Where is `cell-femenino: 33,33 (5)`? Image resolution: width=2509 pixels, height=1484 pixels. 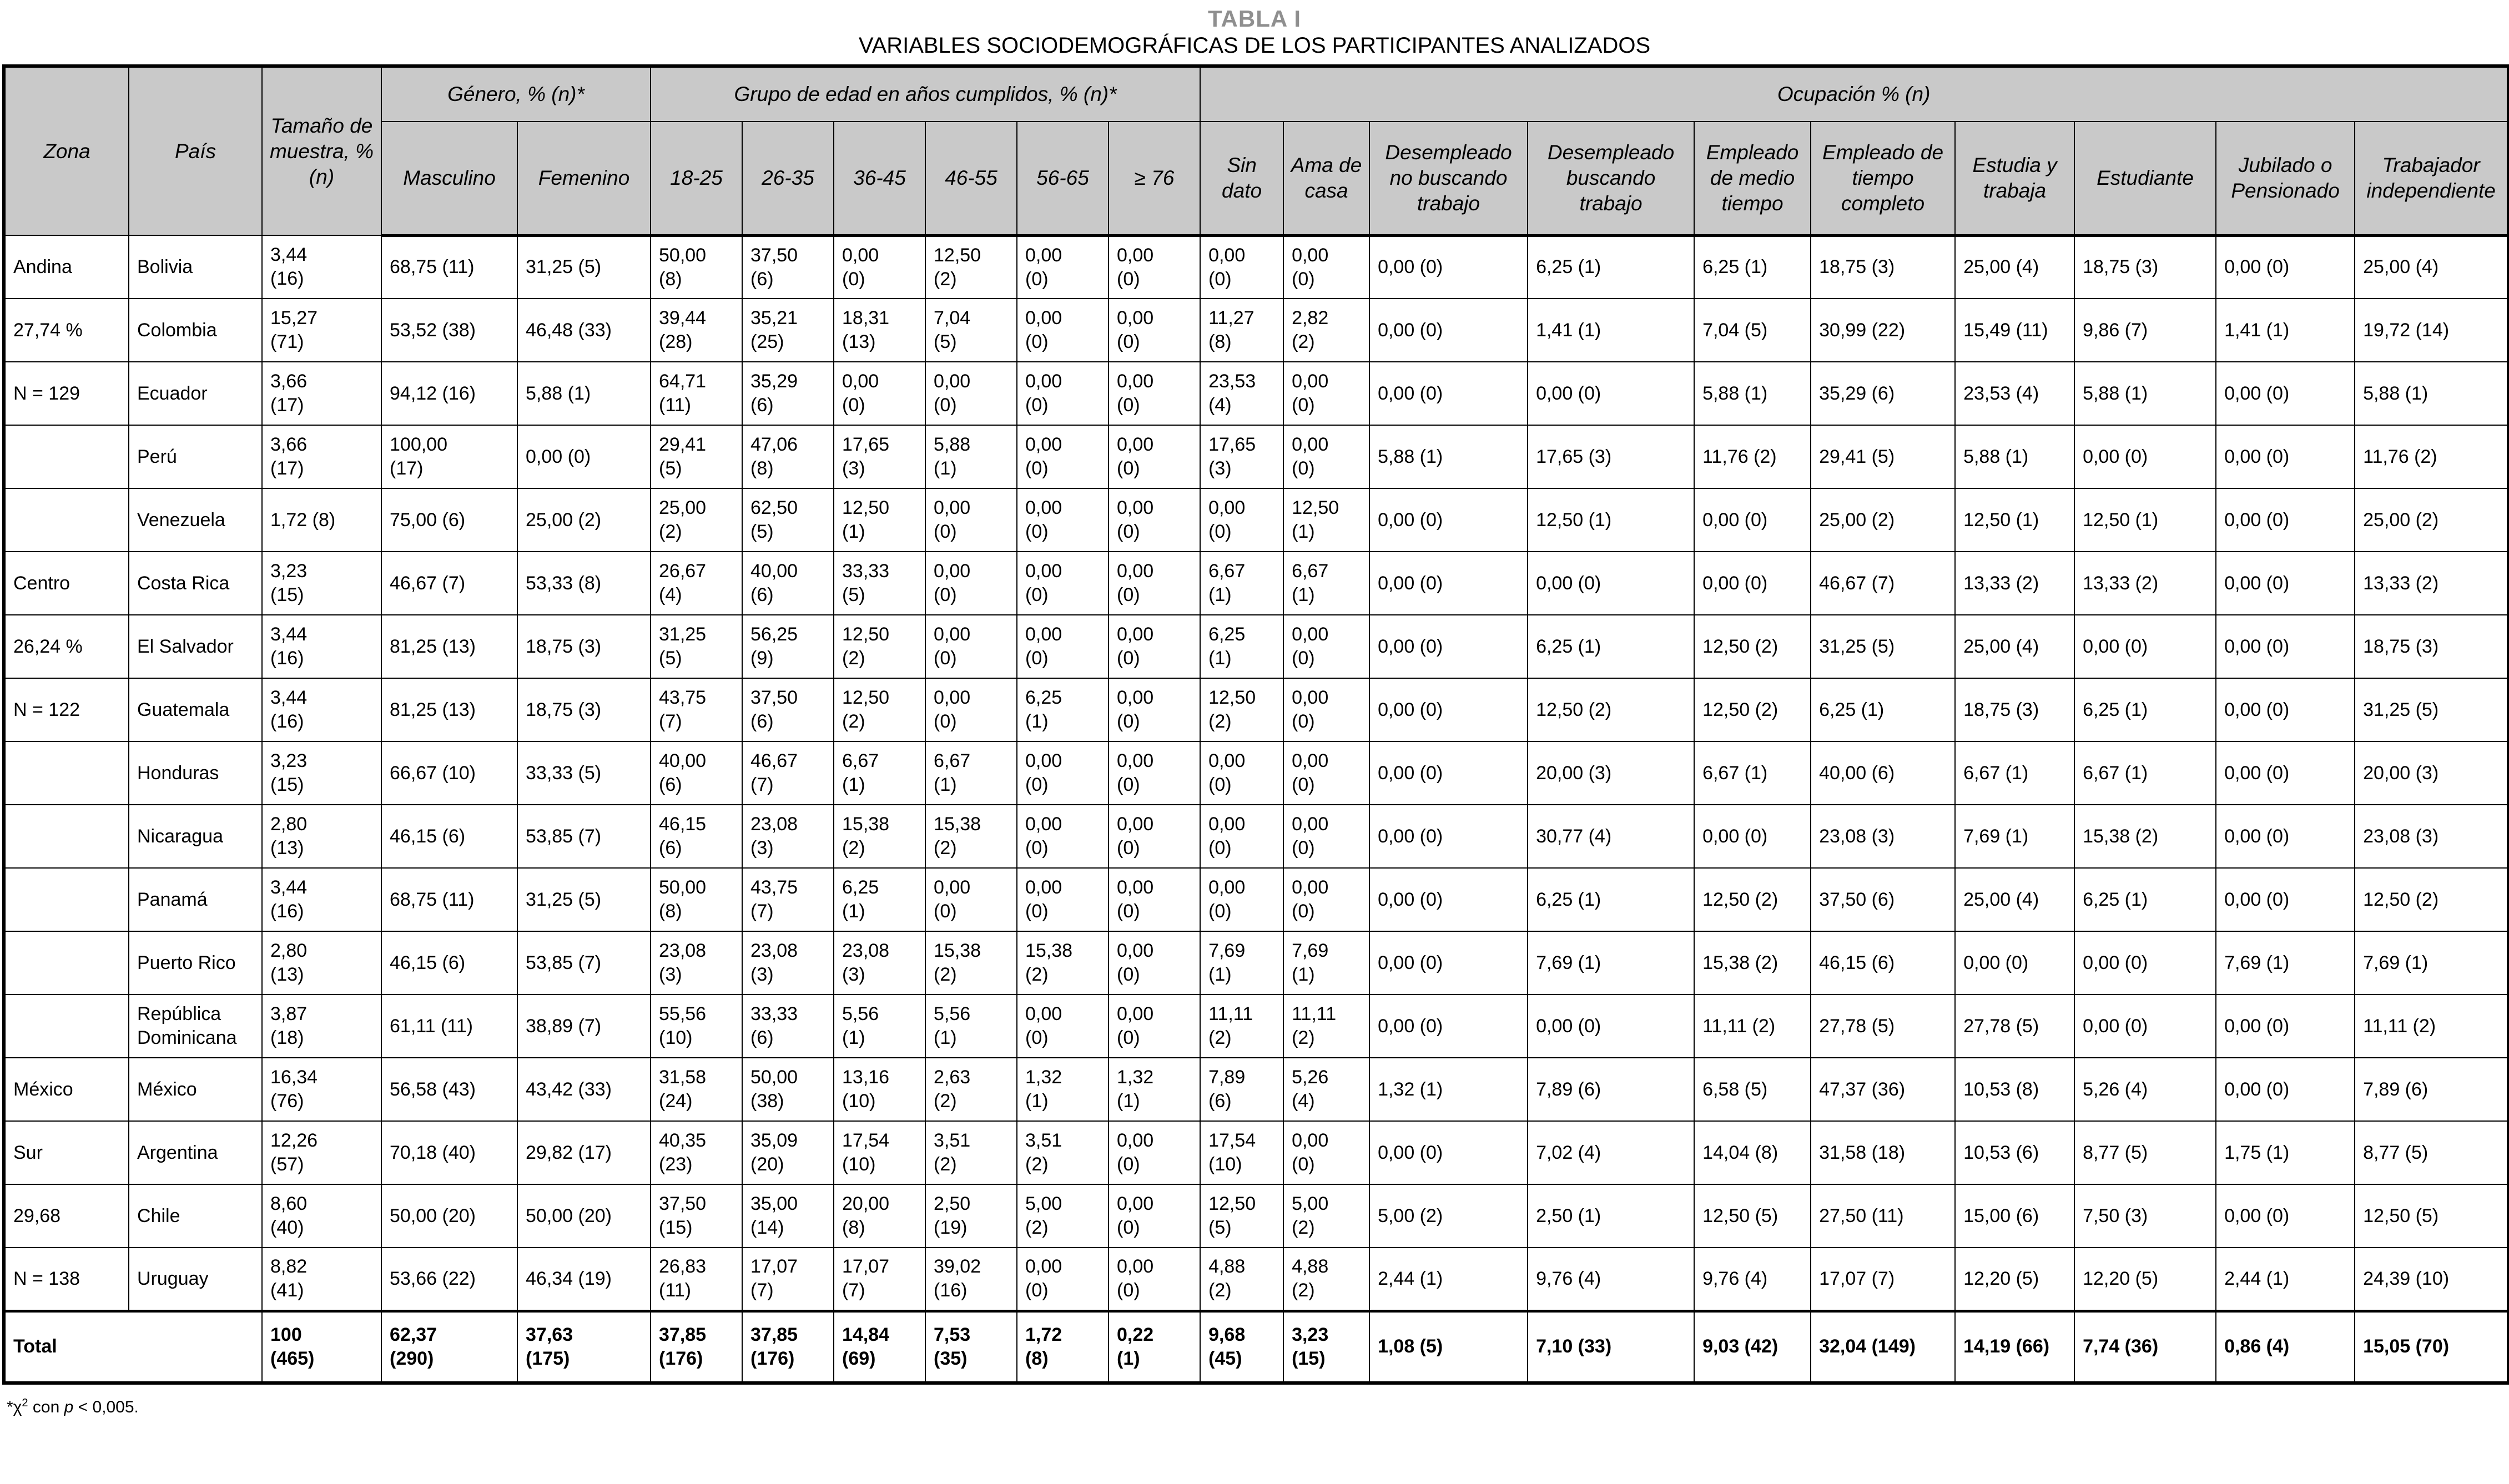 cell-femenino: 33,33 (5) is located at coordinates (584, 773).